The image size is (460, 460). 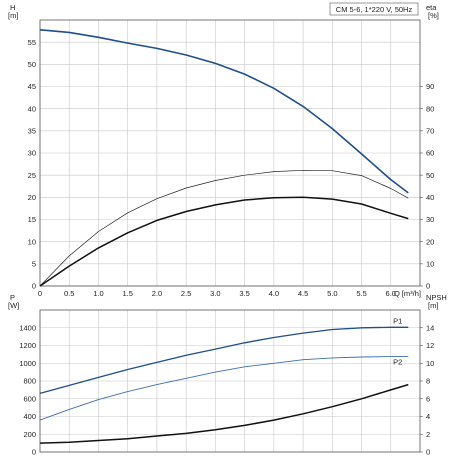 What do you see at coordinates (29, 381) in the screenshot?
I see `power-npsh-y-left-tick: 800` at bounding box center [29, 381].